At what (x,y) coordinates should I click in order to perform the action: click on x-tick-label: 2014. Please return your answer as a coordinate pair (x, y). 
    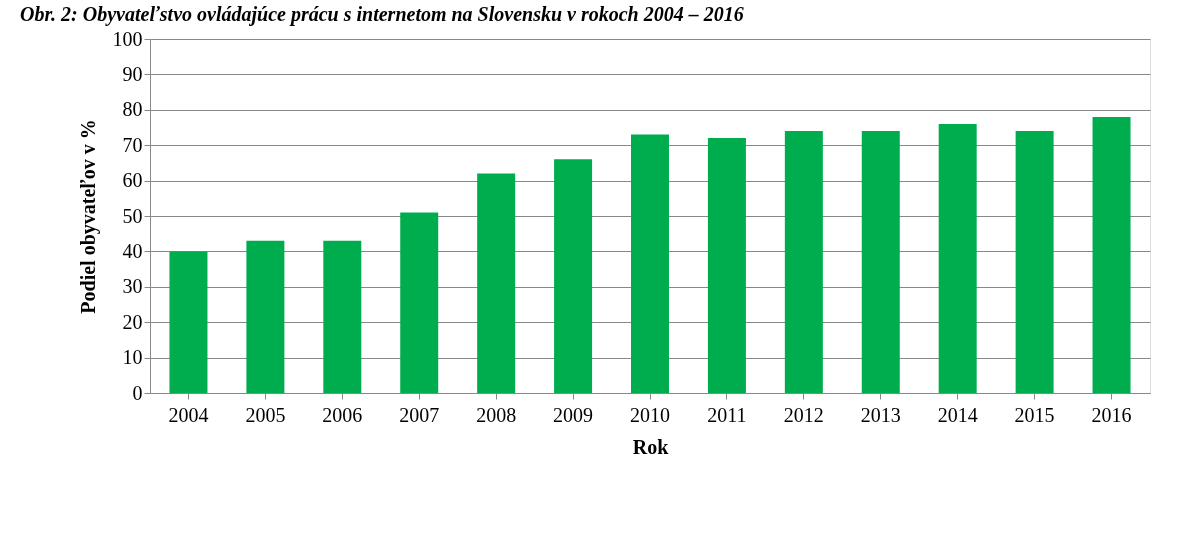
    Looking at the image, I should click on (957, 414).